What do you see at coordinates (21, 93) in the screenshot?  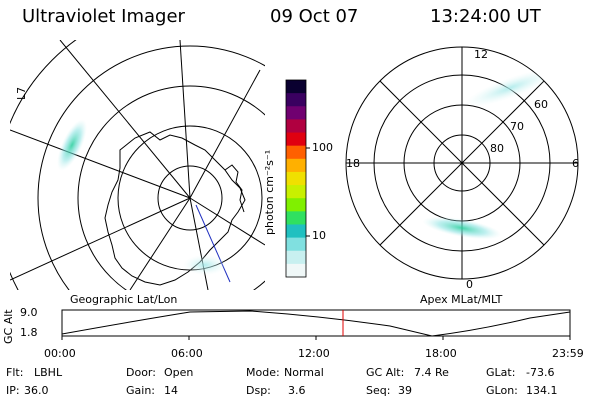 I see `l7-label: L7` at bounding box center [21, 93].